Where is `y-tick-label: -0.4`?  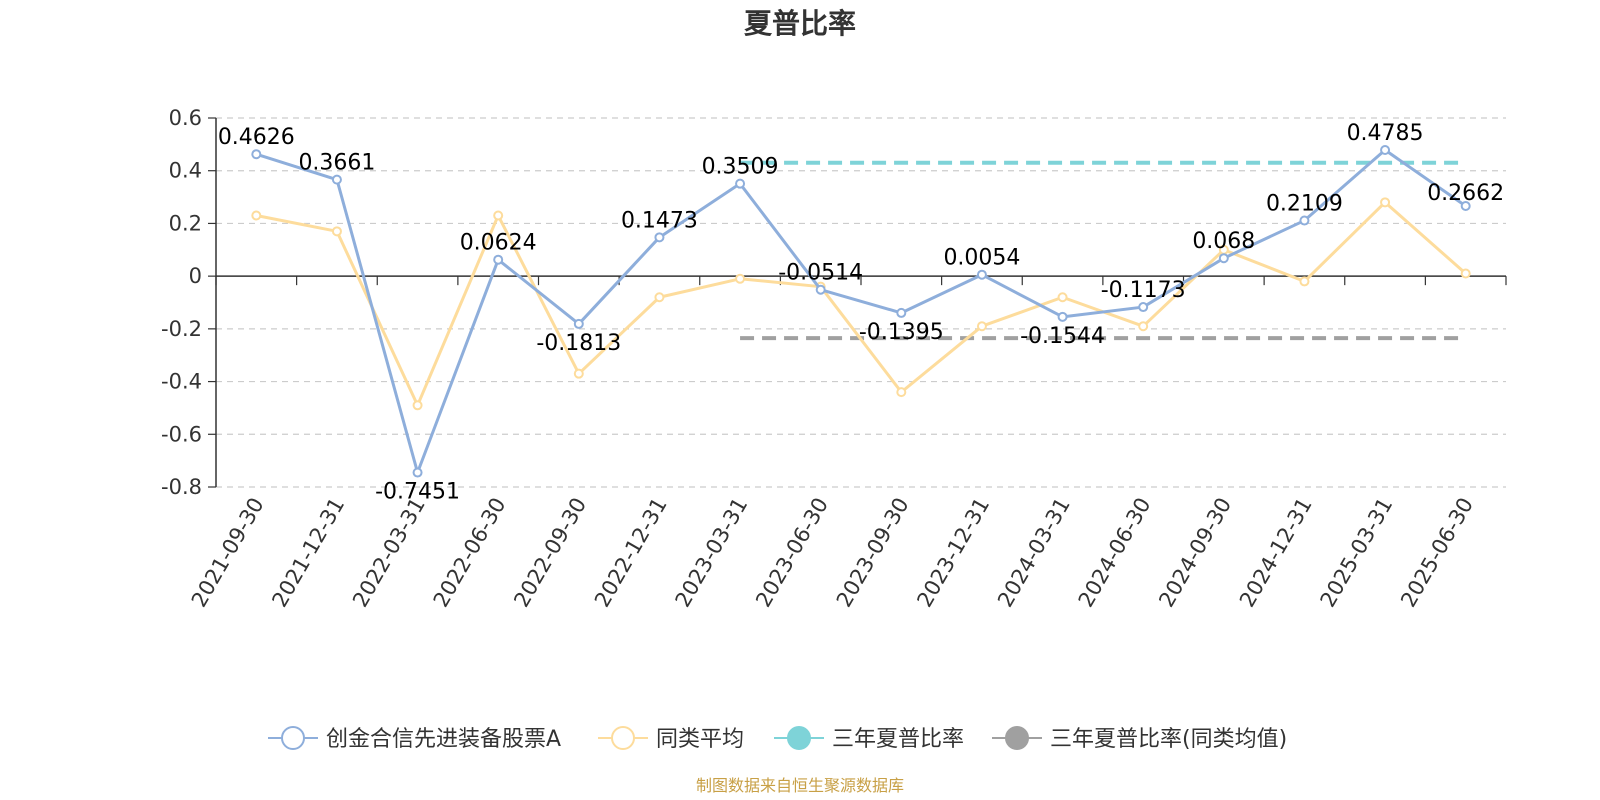 y-tick-label: -0.4 is located at coordinates (181, 382).